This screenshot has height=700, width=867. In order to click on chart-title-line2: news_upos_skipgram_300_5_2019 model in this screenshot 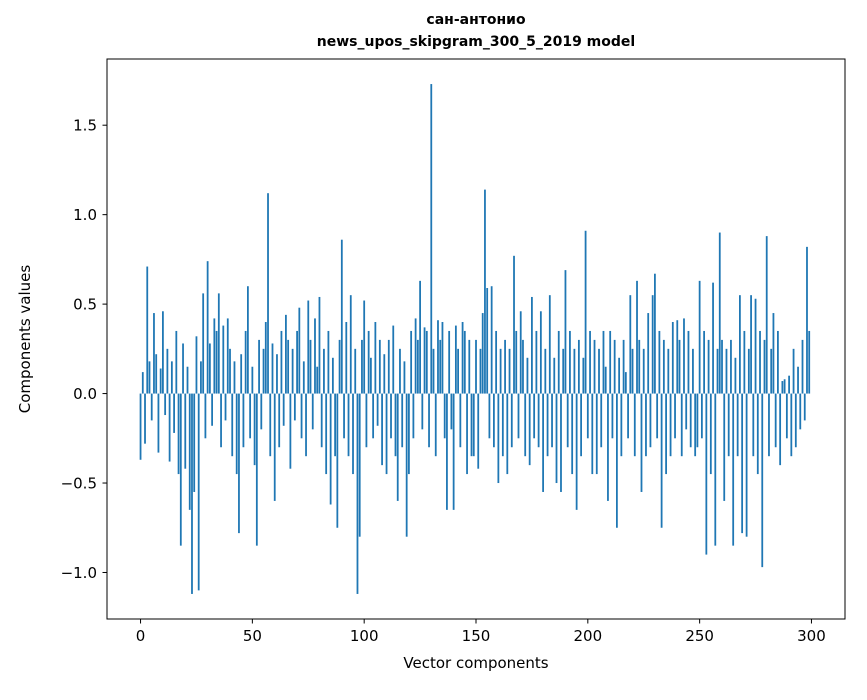, I will do `click(476, 42)`.